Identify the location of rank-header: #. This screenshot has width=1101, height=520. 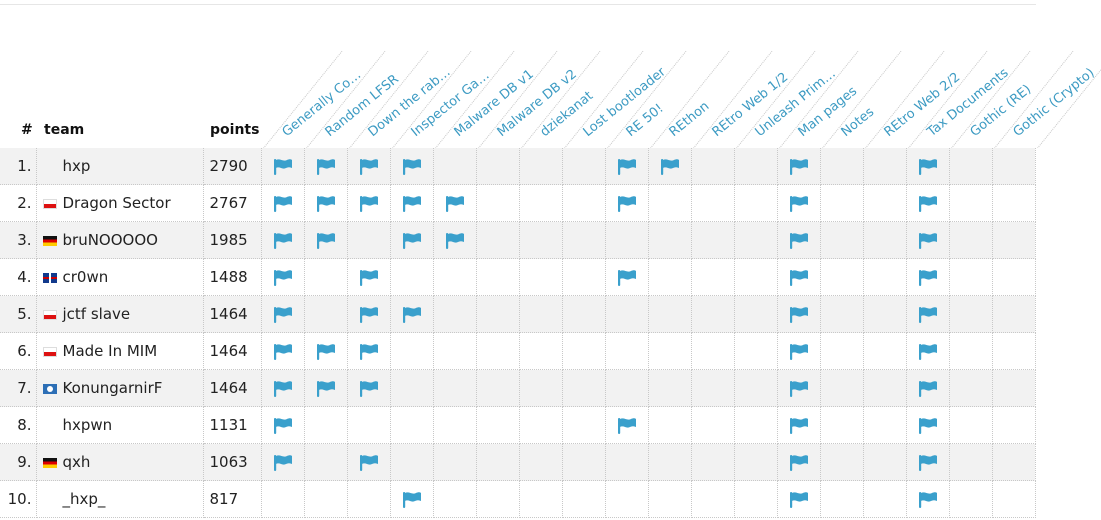
(27, 130).